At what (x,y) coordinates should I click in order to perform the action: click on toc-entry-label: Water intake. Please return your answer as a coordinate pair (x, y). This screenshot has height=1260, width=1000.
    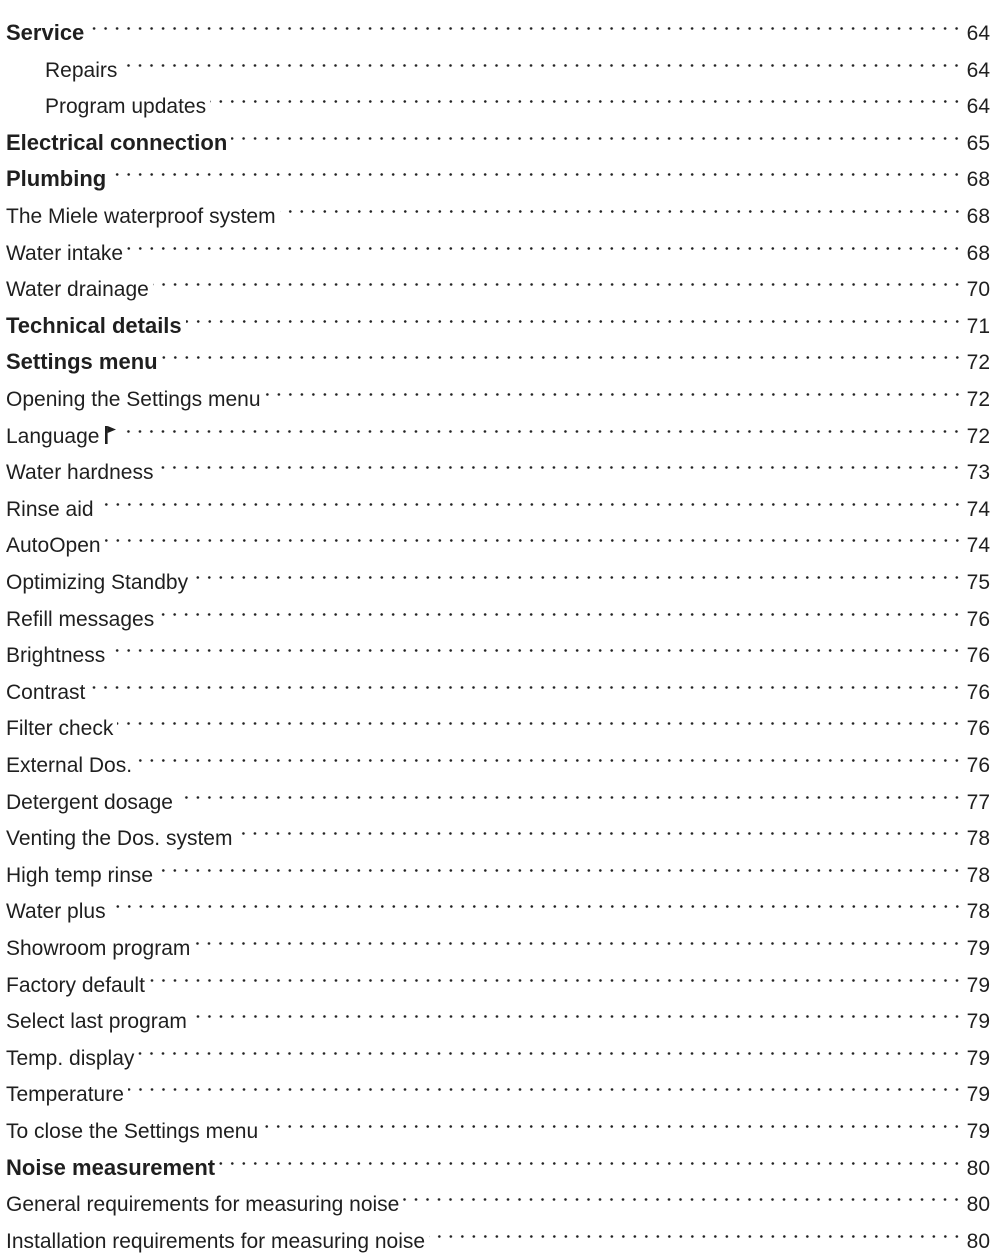
    Looking at the image, I should click on (65, 253).